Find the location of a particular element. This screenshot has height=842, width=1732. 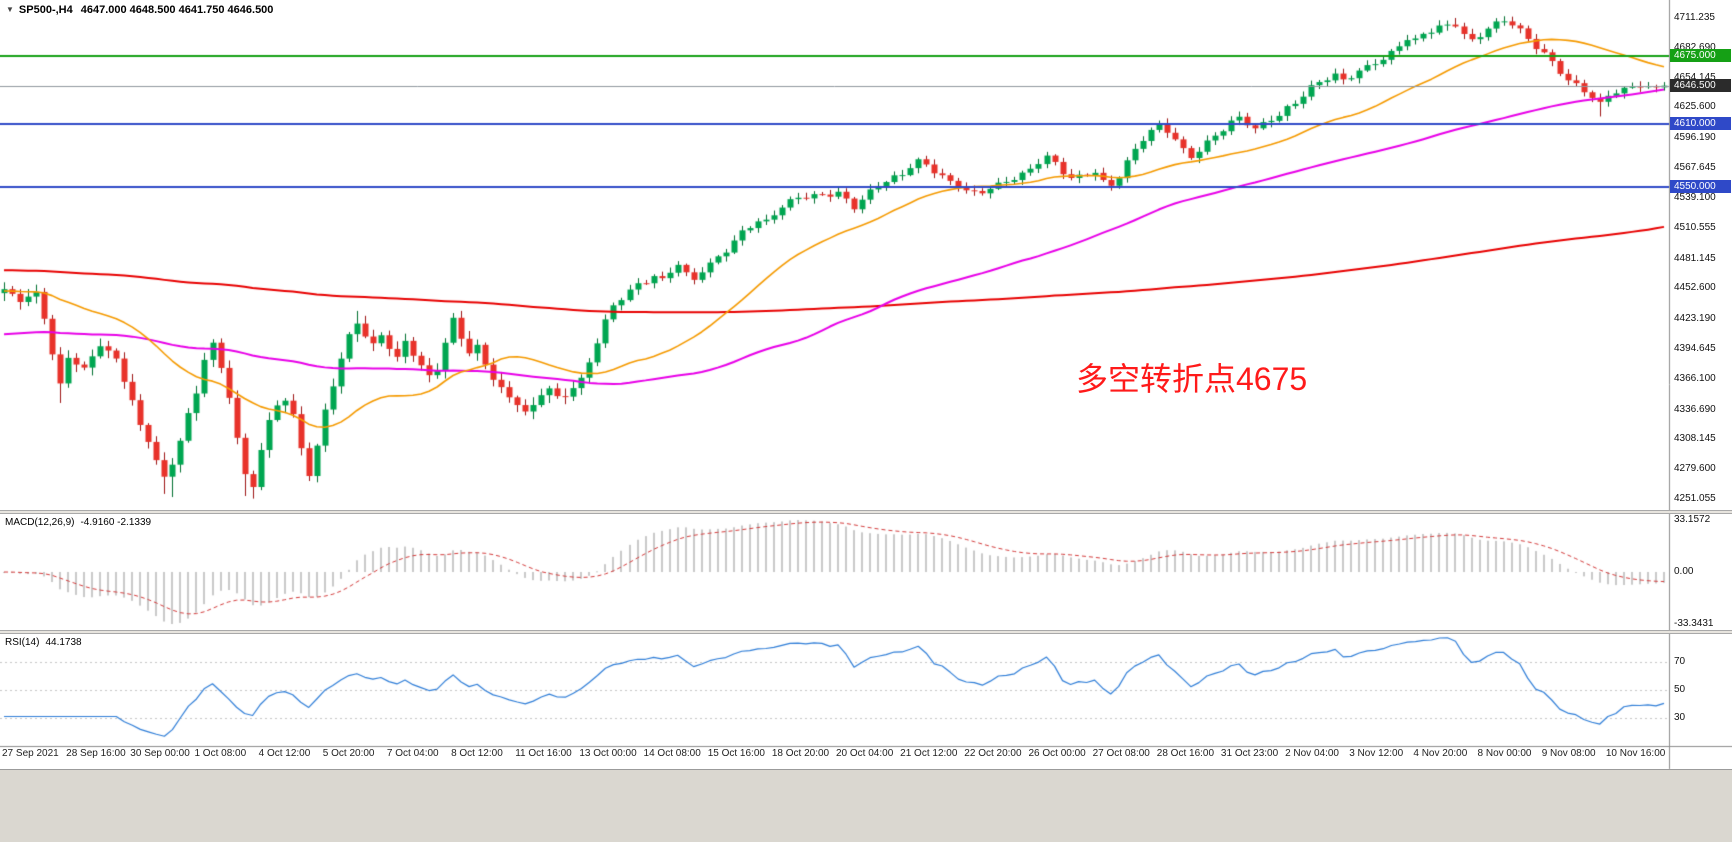

price-axis-label: 4654.145 is located at coordinates (1695, 77).